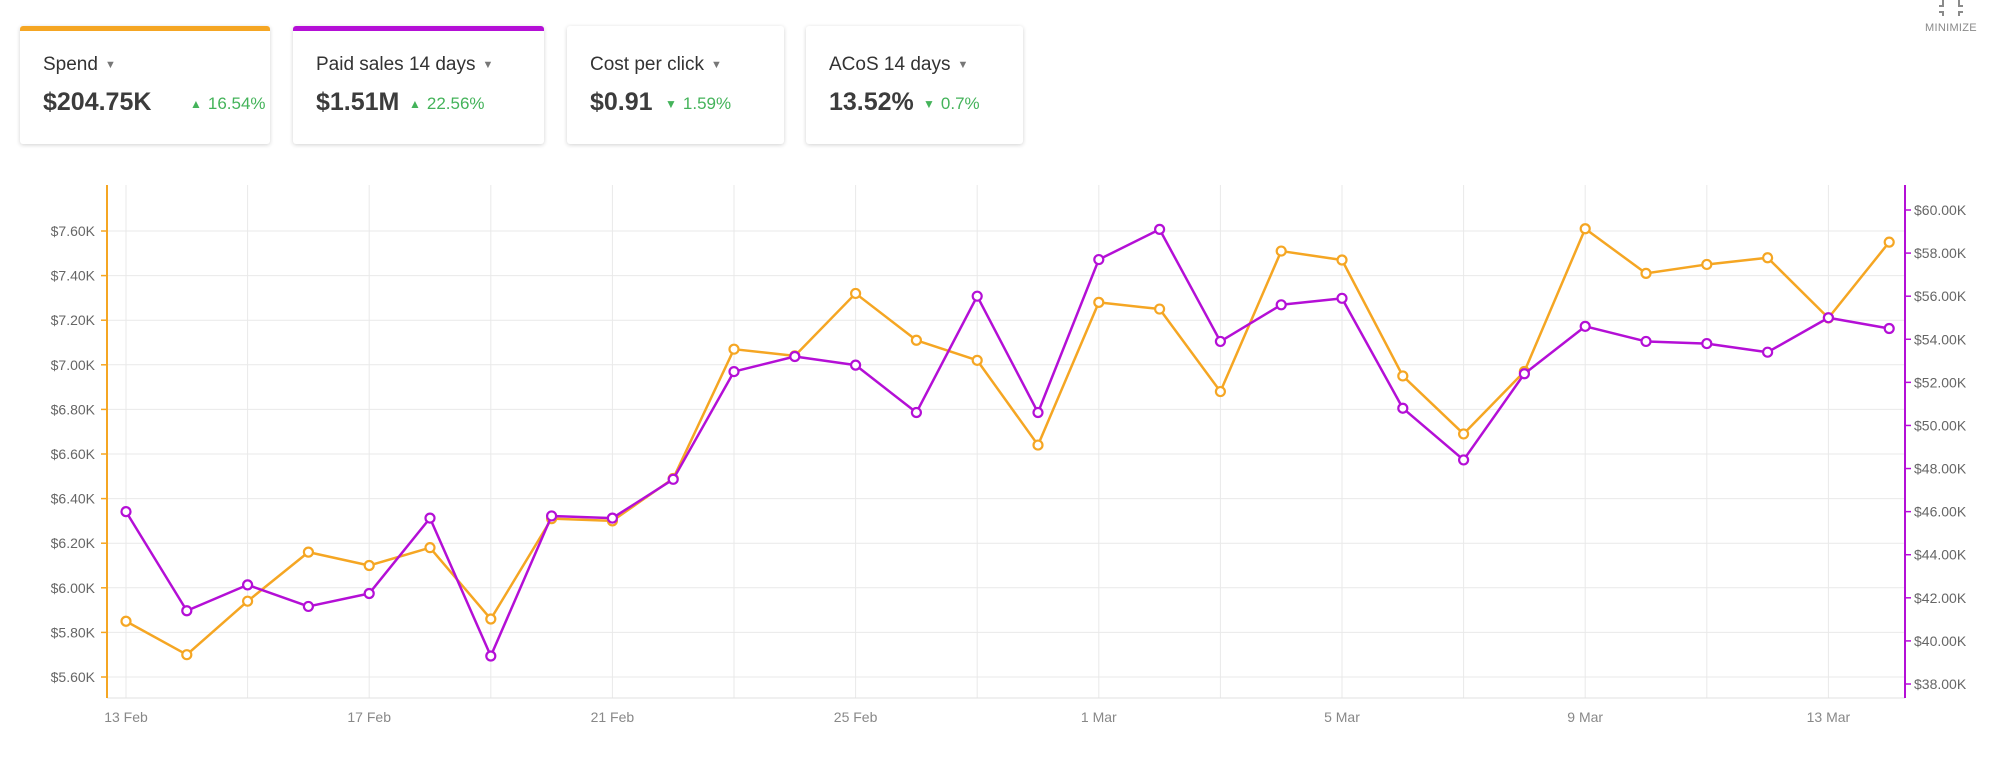  I want to click on card-delta: ▲ 22.56%, so click(447, 103).